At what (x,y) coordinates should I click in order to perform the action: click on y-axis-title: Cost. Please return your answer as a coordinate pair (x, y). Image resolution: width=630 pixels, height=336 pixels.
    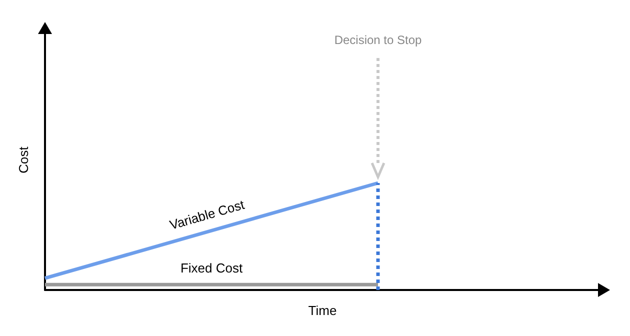
    Looking at the image, I should click on (23, 160).